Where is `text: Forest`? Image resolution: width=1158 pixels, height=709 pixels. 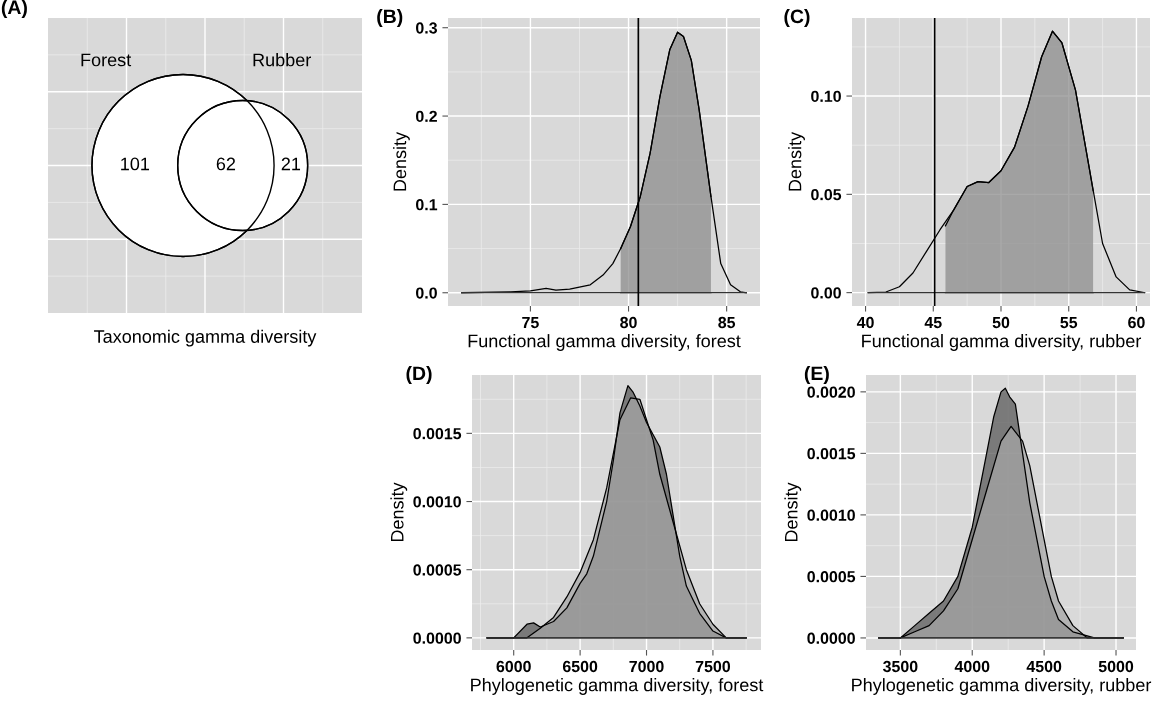
text: Forest is located at coordinates (106, 60).